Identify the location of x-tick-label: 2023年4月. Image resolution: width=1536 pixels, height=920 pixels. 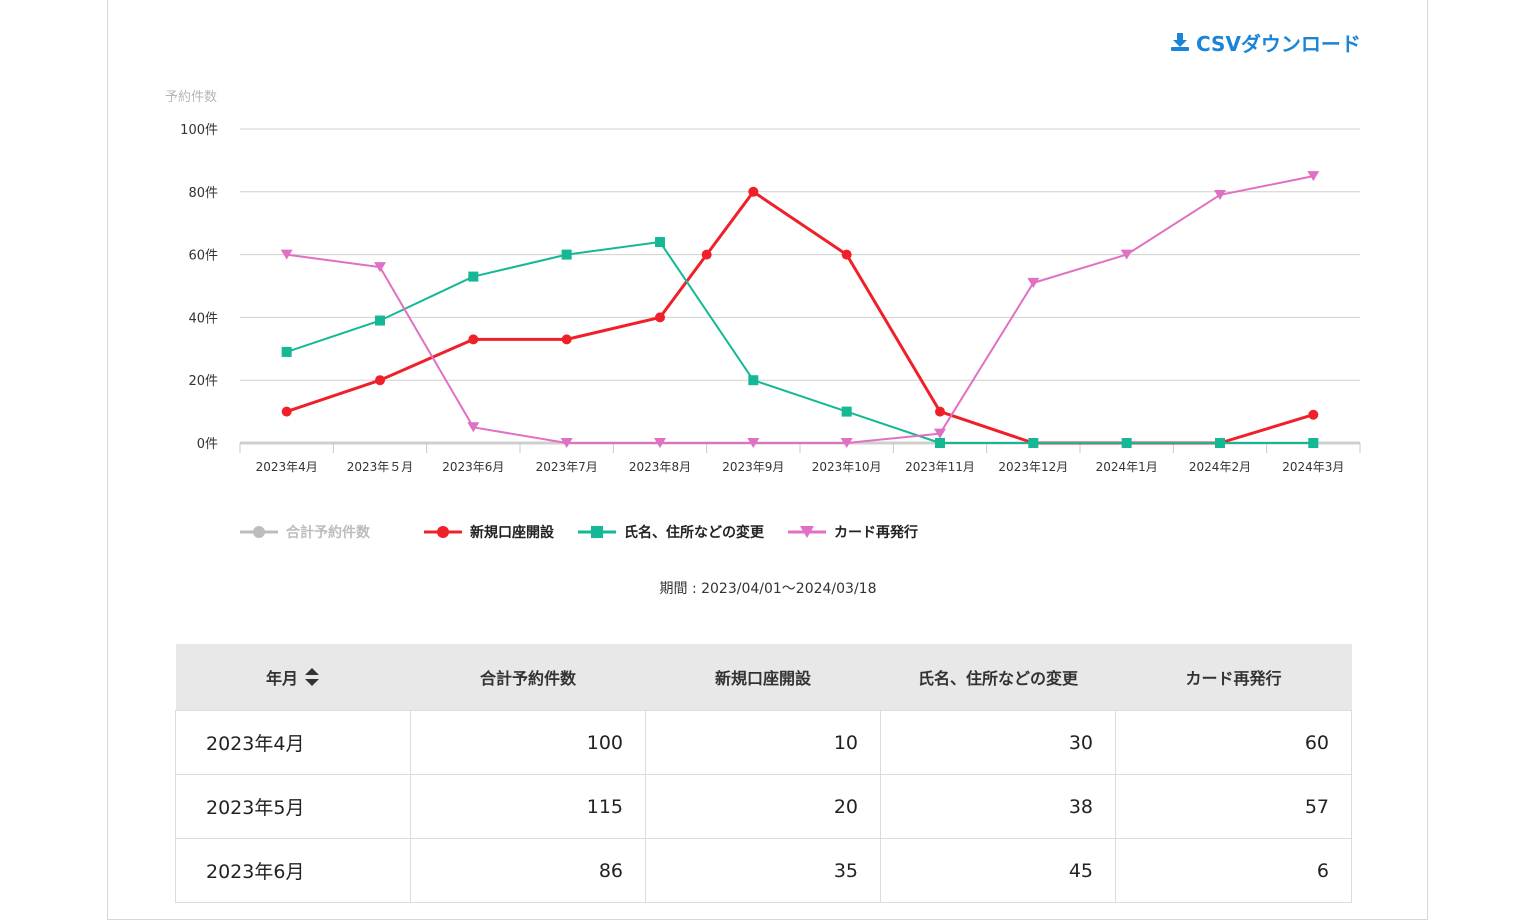
(287, 467).